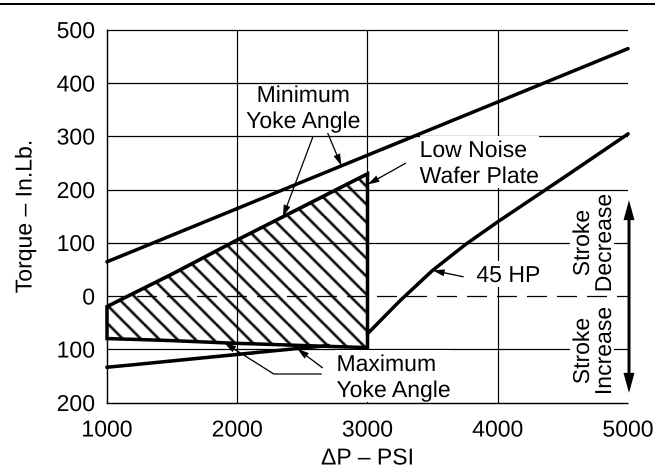 The width and height of the screenshot is (655, 469). I want to click on y-tick-label: 500, so click(75, 30).